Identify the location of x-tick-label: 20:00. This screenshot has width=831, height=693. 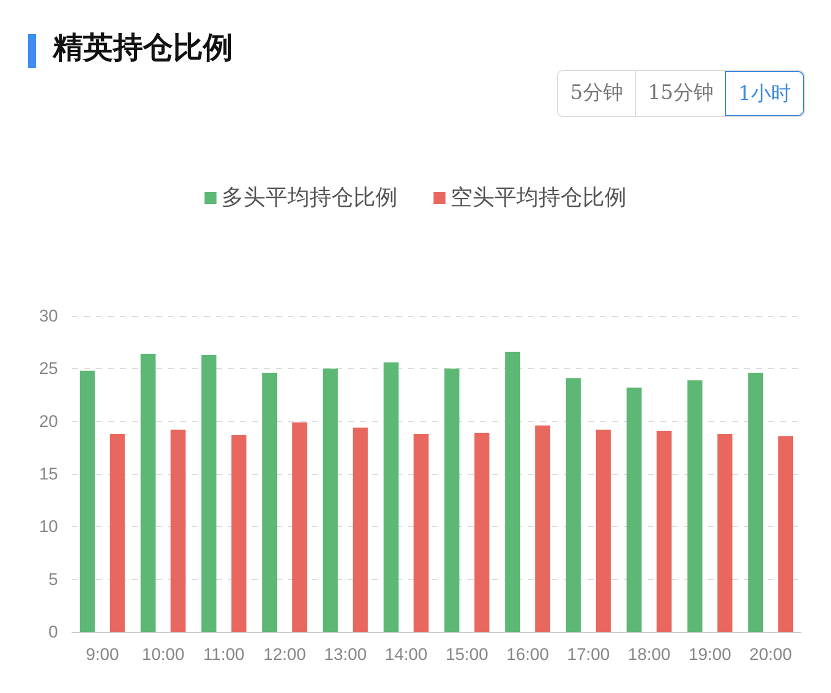
(770, 654).